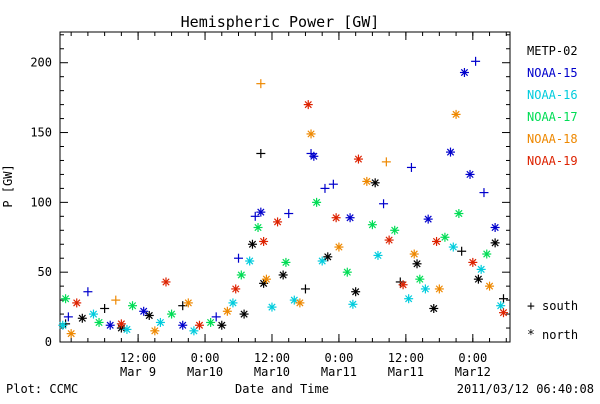  Describe the element at coordinates (42, 389) in the screenshot. I see `plot-credit: Plot: CCMC` at that location.